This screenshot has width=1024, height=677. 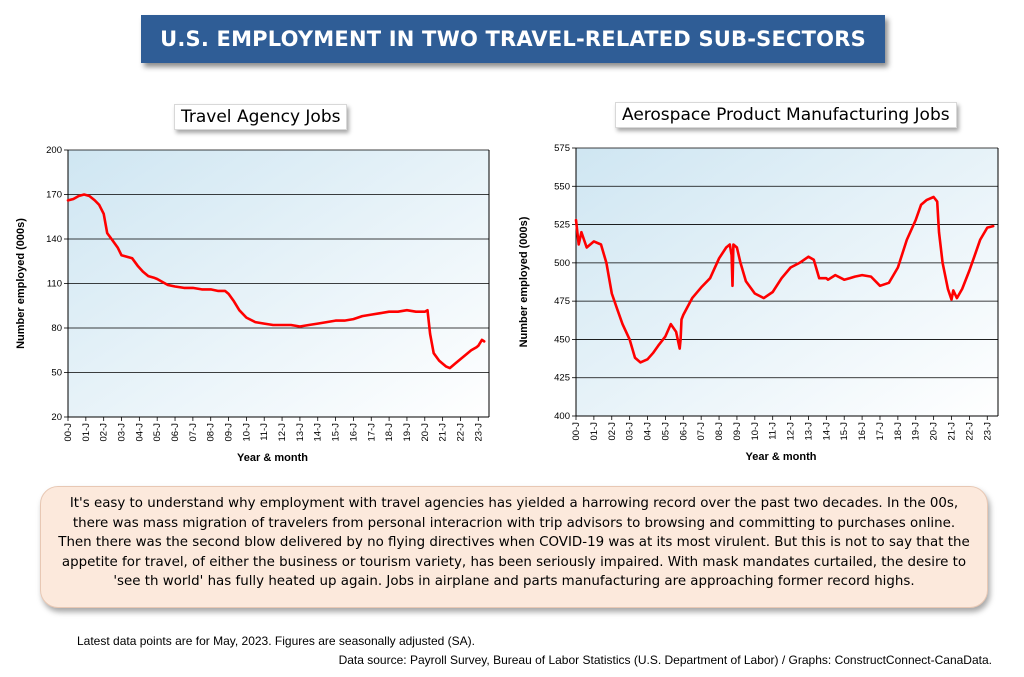 I want to click on chart-title-text: Aerospace Product Manufacturing Jobs, so click(x=786, y=115).